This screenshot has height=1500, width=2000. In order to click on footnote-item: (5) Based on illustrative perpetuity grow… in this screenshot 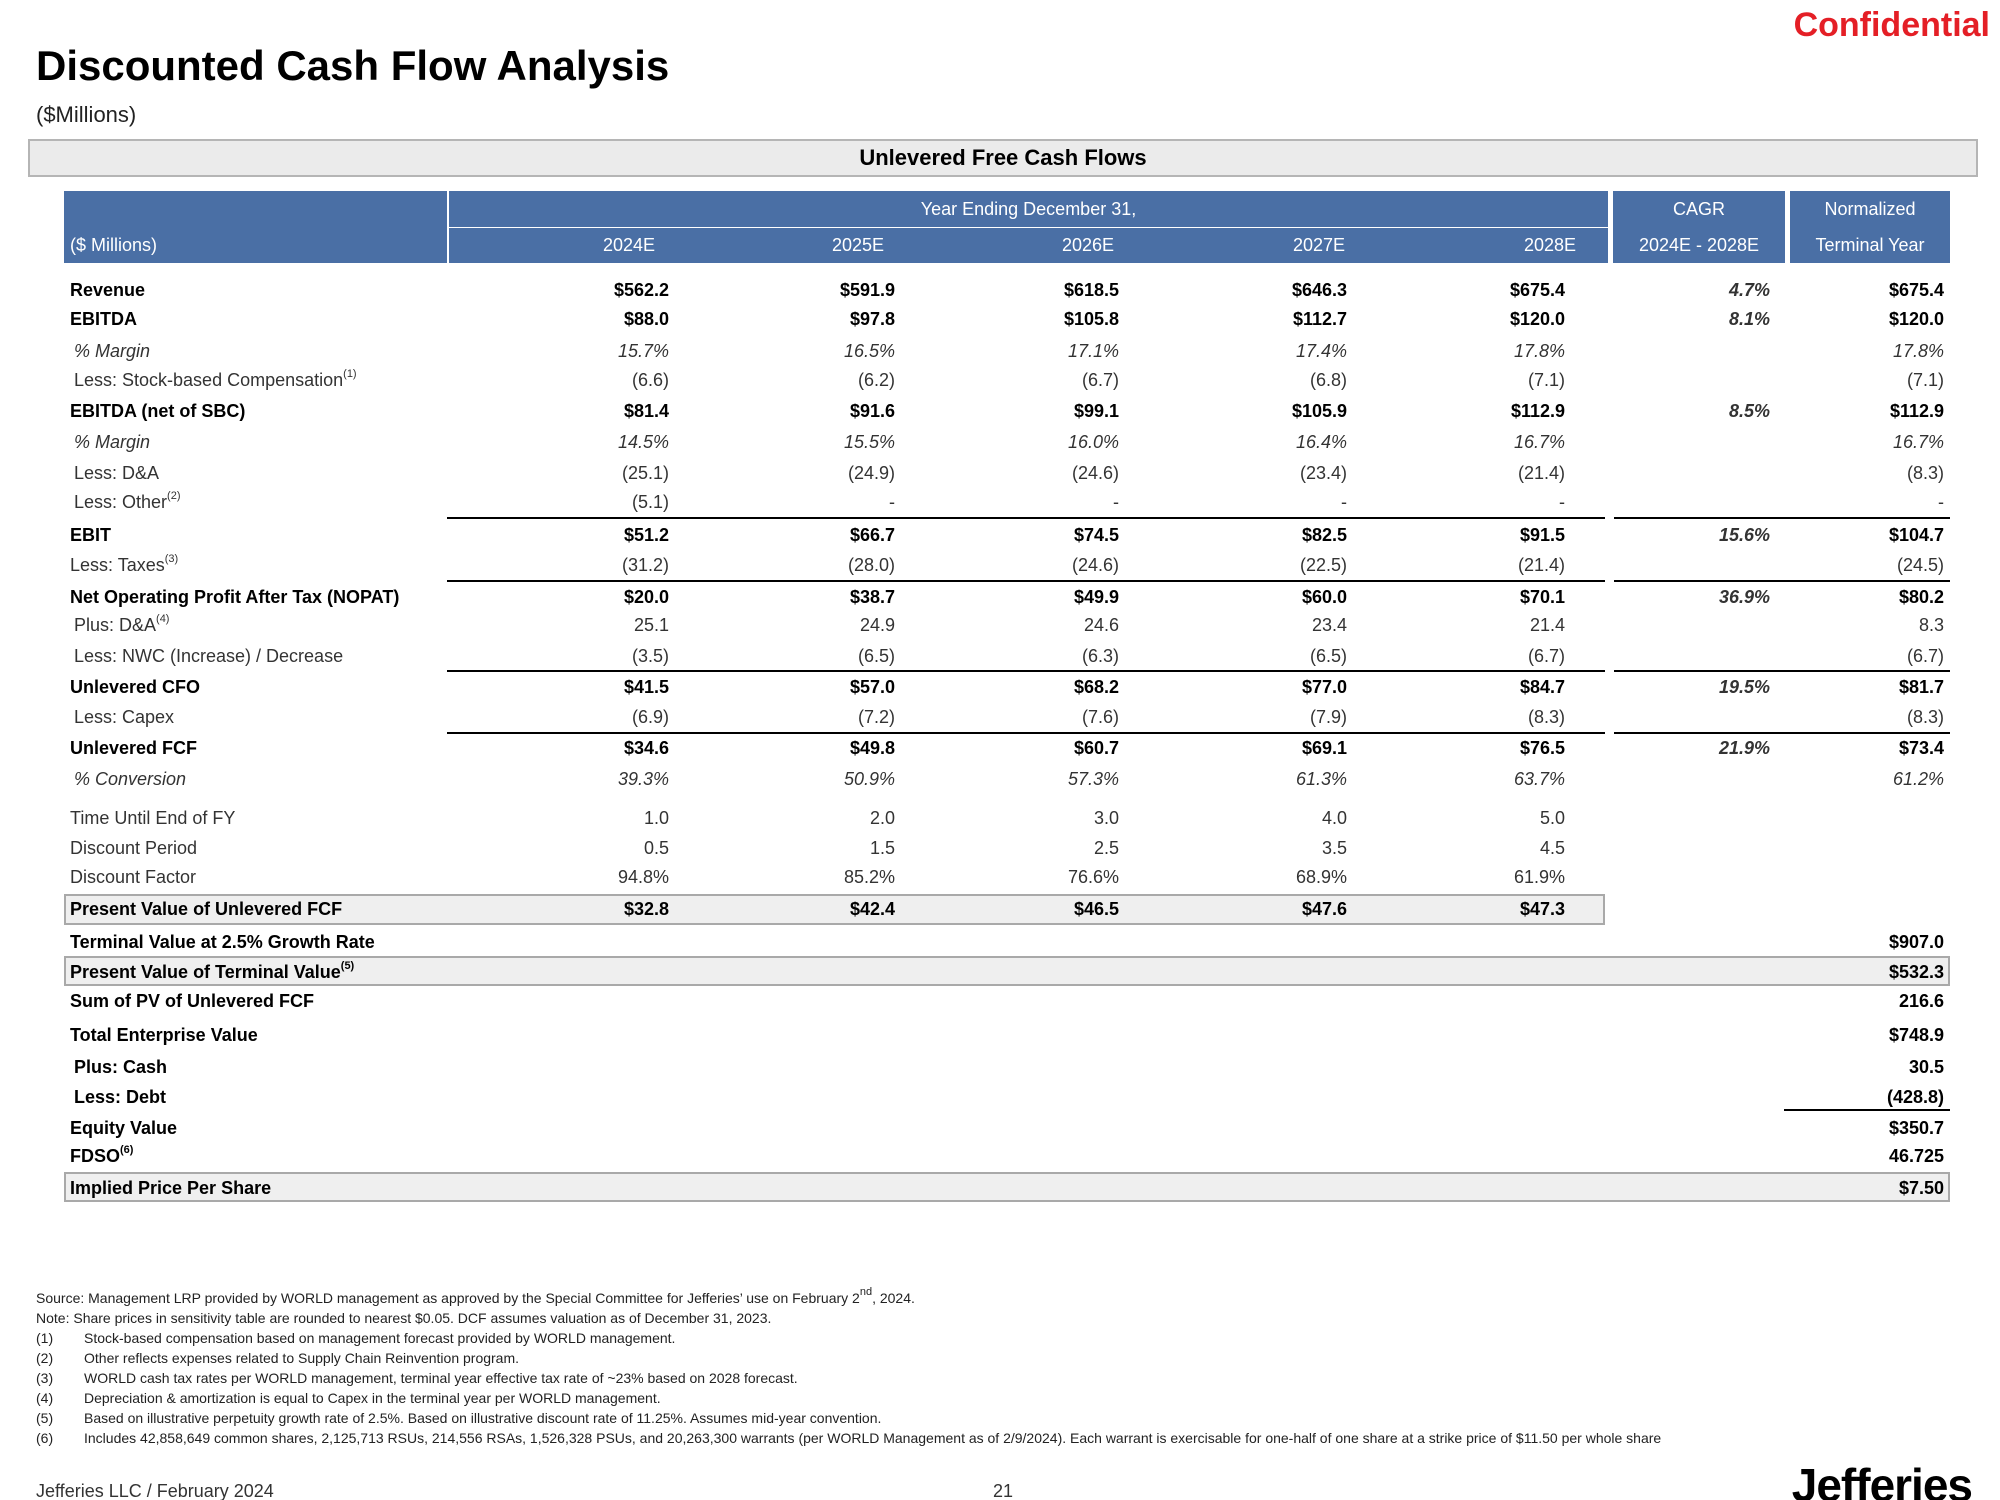, I will do `click(896, 1418)`.